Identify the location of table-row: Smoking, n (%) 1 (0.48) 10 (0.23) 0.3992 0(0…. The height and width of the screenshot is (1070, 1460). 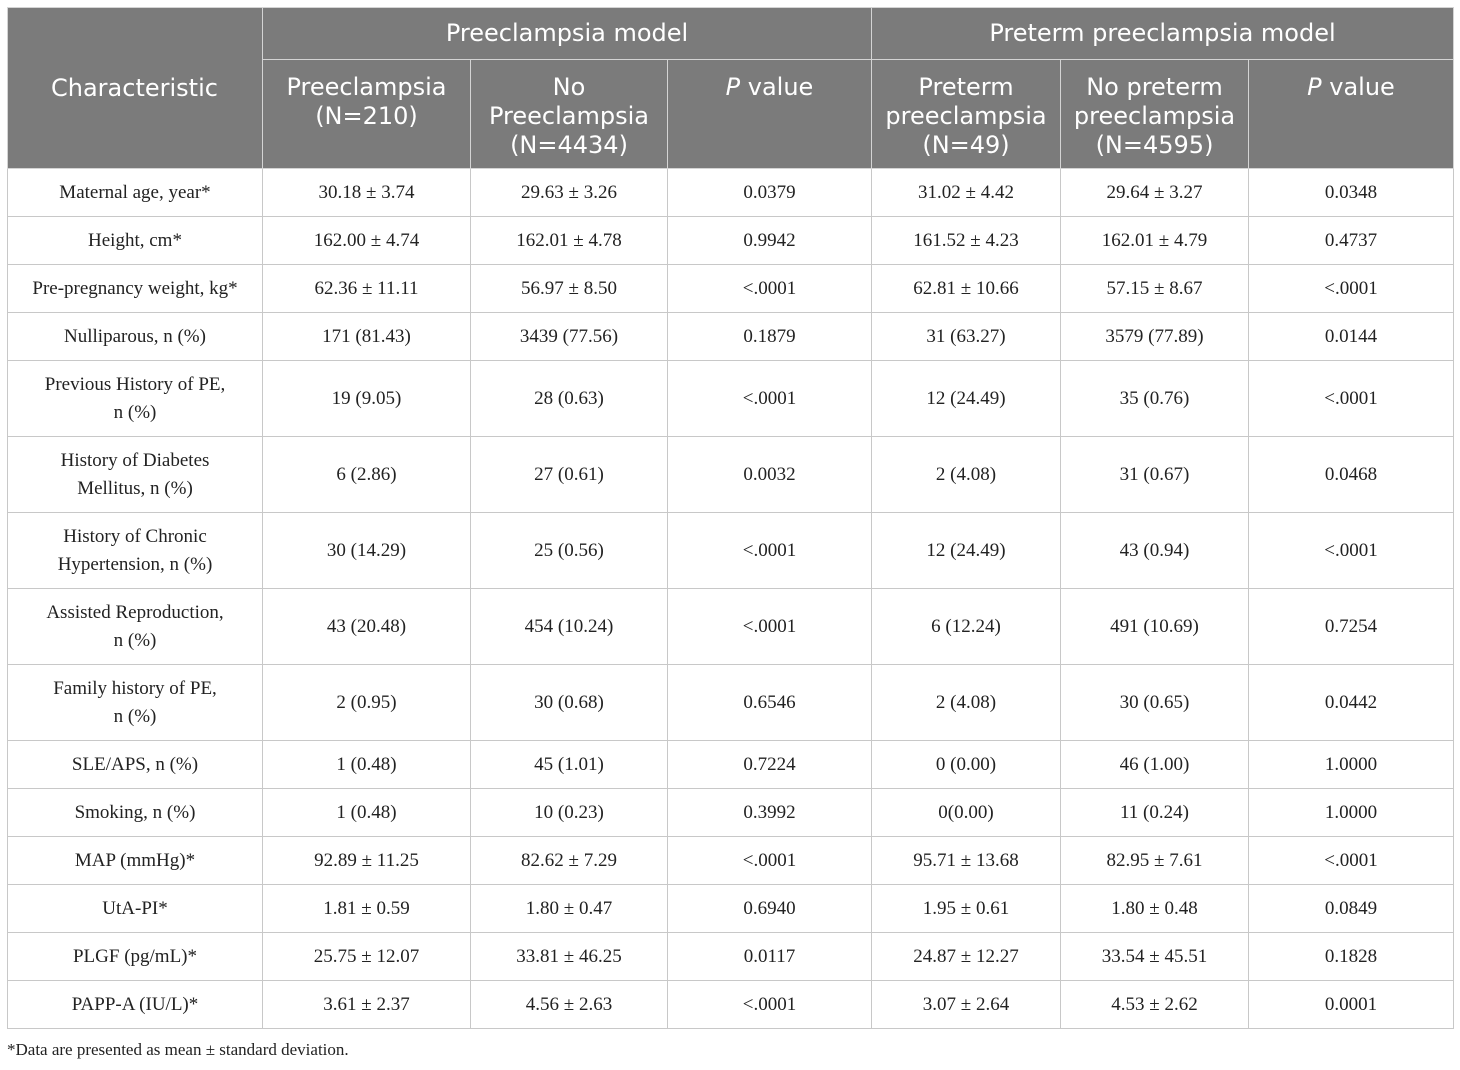
(730, 812).